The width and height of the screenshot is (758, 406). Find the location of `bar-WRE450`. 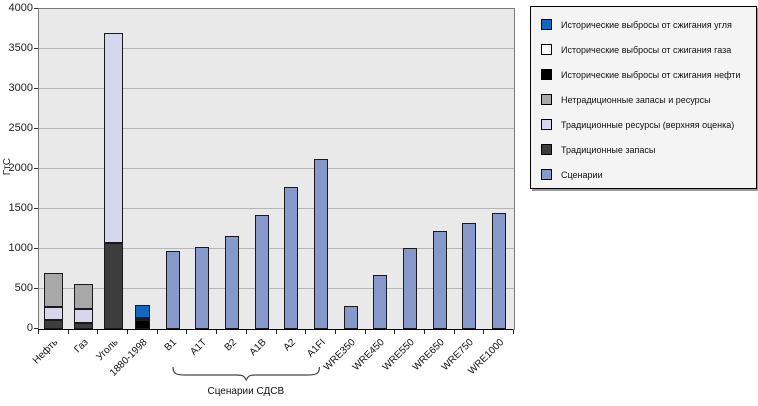

bar-WRE450 is located at coordinates (380, 302).